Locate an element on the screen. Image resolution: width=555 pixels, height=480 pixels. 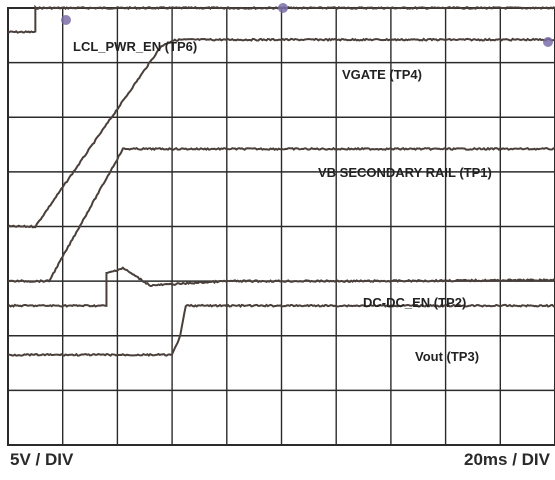
label-dc-dc-en: DC-DC_EN (TP2) is located at coordinates (414, 302).